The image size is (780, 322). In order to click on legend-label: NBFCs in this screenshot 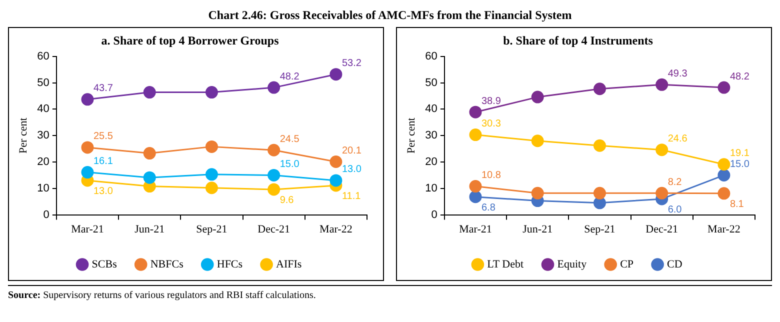, I will do `click(167, 264)`.